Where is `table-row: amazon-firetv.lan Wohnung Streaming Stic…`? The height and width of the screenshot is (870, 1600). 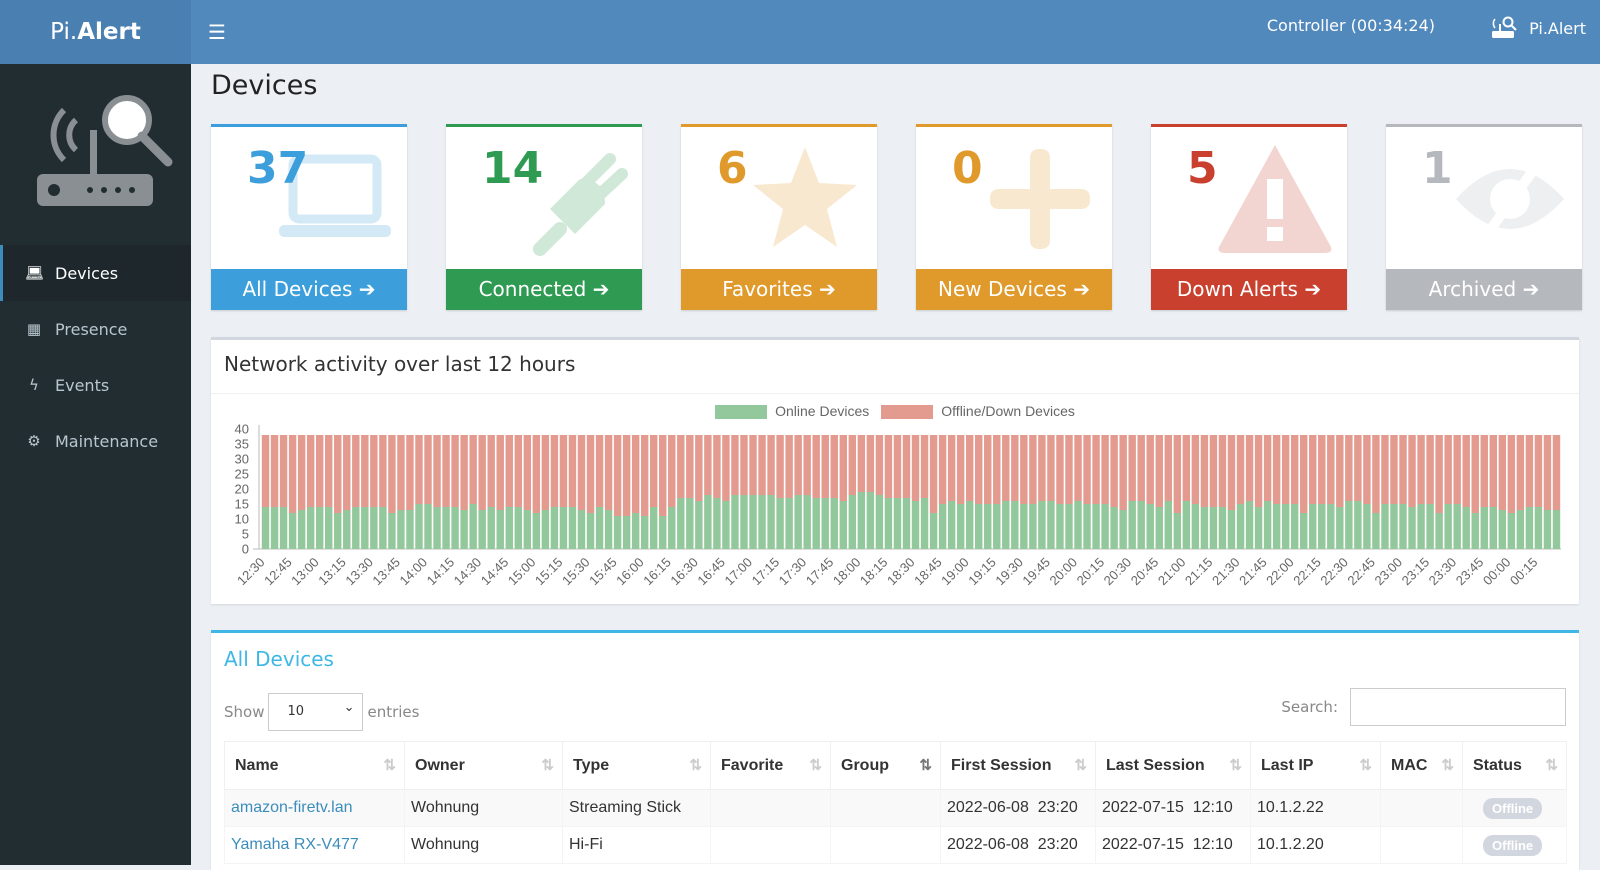 table-row: amazon-firetv.lan Wohnung Streaming Stic… is located at coordinates (895, 808).